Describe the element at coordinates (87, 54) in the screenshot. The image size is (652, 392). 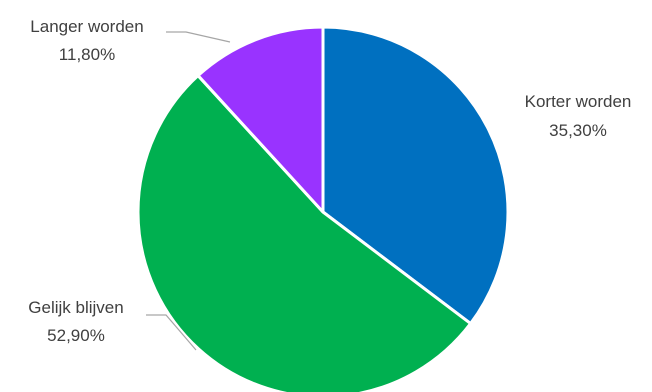
I see `label-langer-worden-value: 11,80%` at that location.